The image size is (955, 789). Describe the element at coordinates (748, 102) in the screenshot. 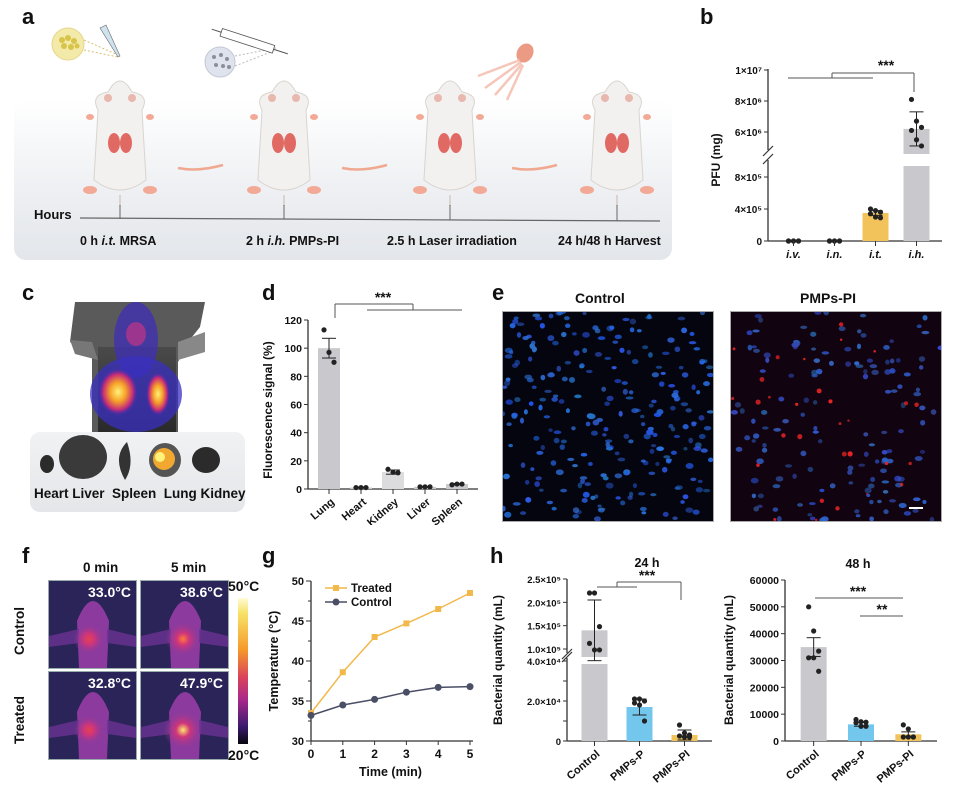

I see `y-tick-label: 8×10⁶` at that location.